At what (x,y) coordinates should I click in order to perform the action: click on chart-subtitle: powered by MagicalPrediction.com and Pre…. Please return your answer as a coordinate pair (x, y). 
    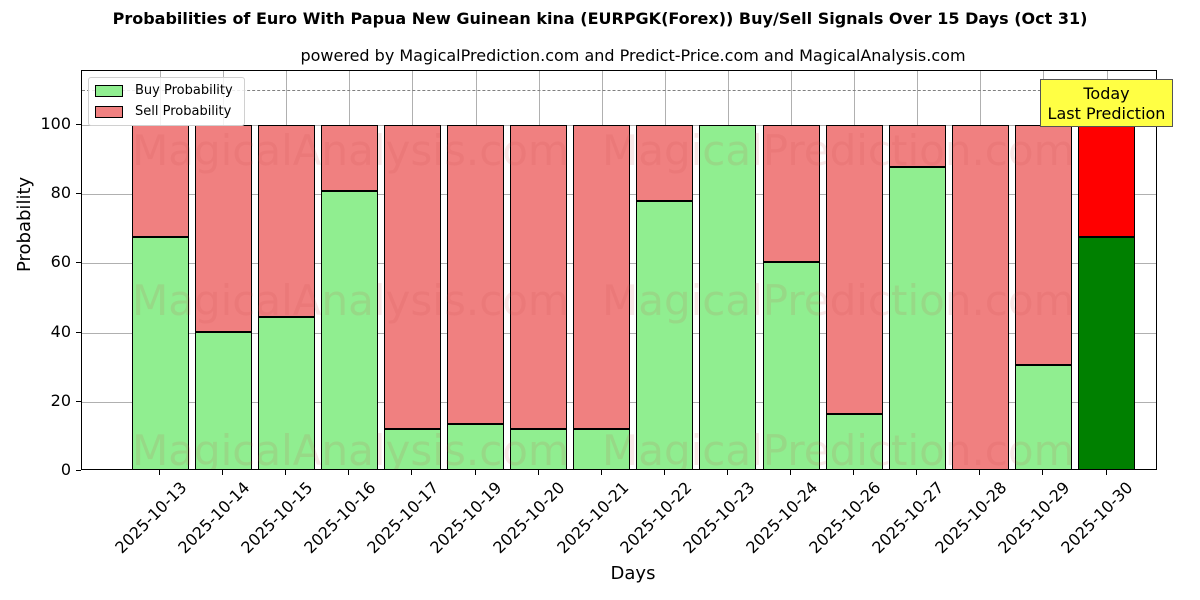
    Looking at the image, I should click on (633, 55).